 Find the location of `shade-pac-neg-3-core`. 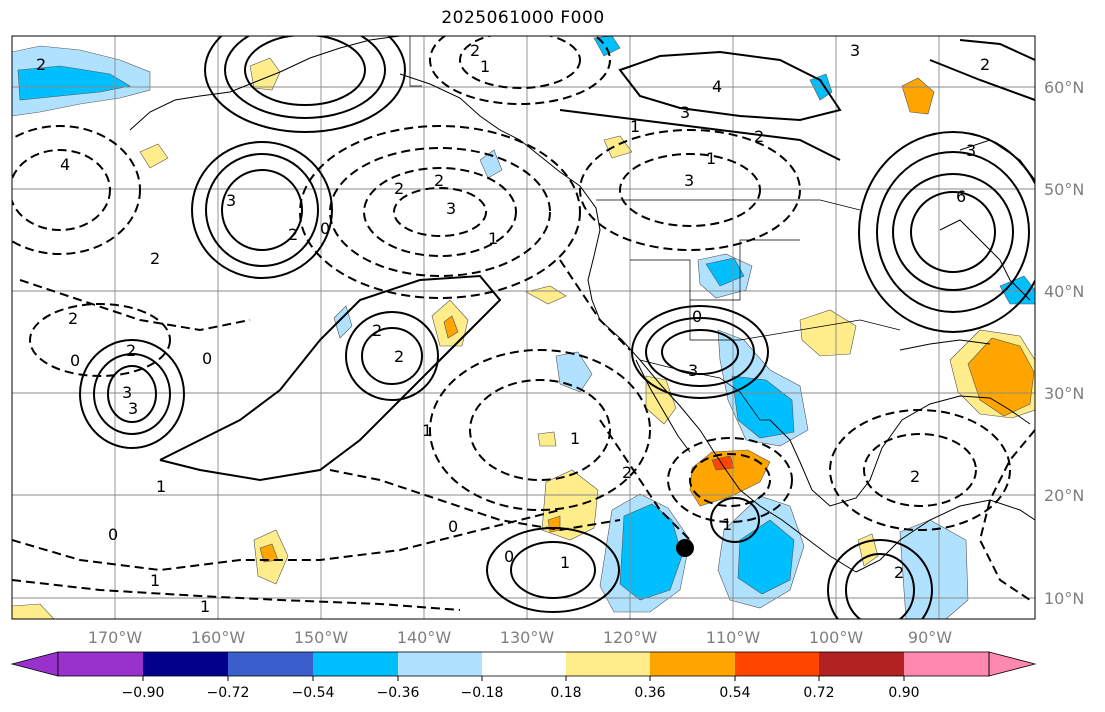

shade-pac-neg-3-core is located at coordinates (651, 552).